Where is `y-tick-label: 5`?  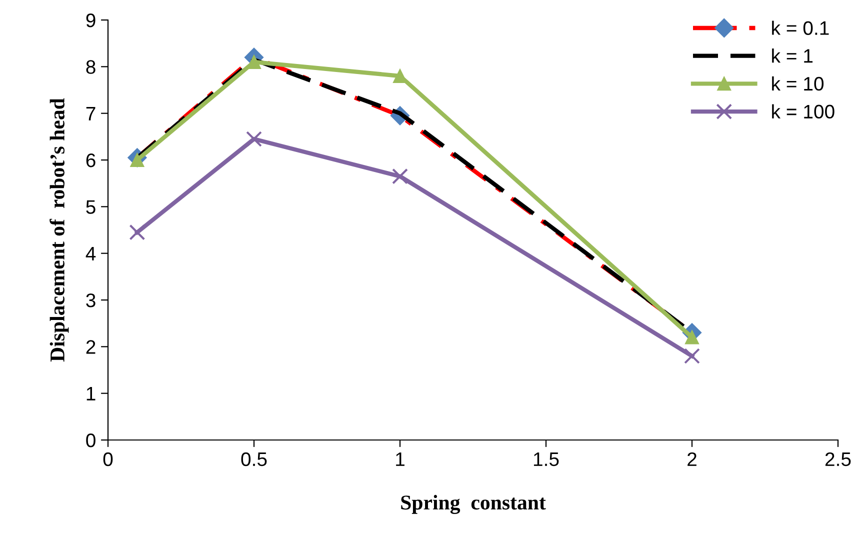 y-tick-label: 5 is located at coordinates (91, 207).